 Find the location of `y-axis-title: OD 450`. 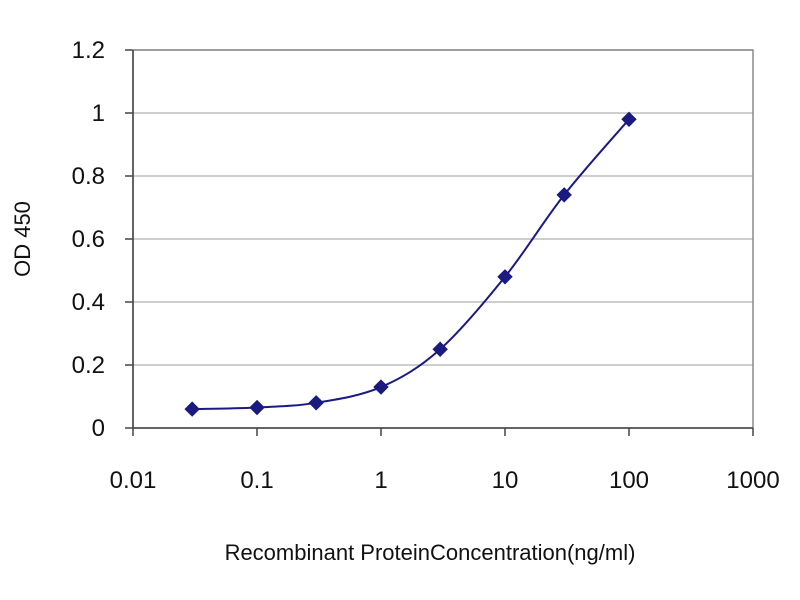

y-axis-title: OD 450 is located at coordinates (22, 239).